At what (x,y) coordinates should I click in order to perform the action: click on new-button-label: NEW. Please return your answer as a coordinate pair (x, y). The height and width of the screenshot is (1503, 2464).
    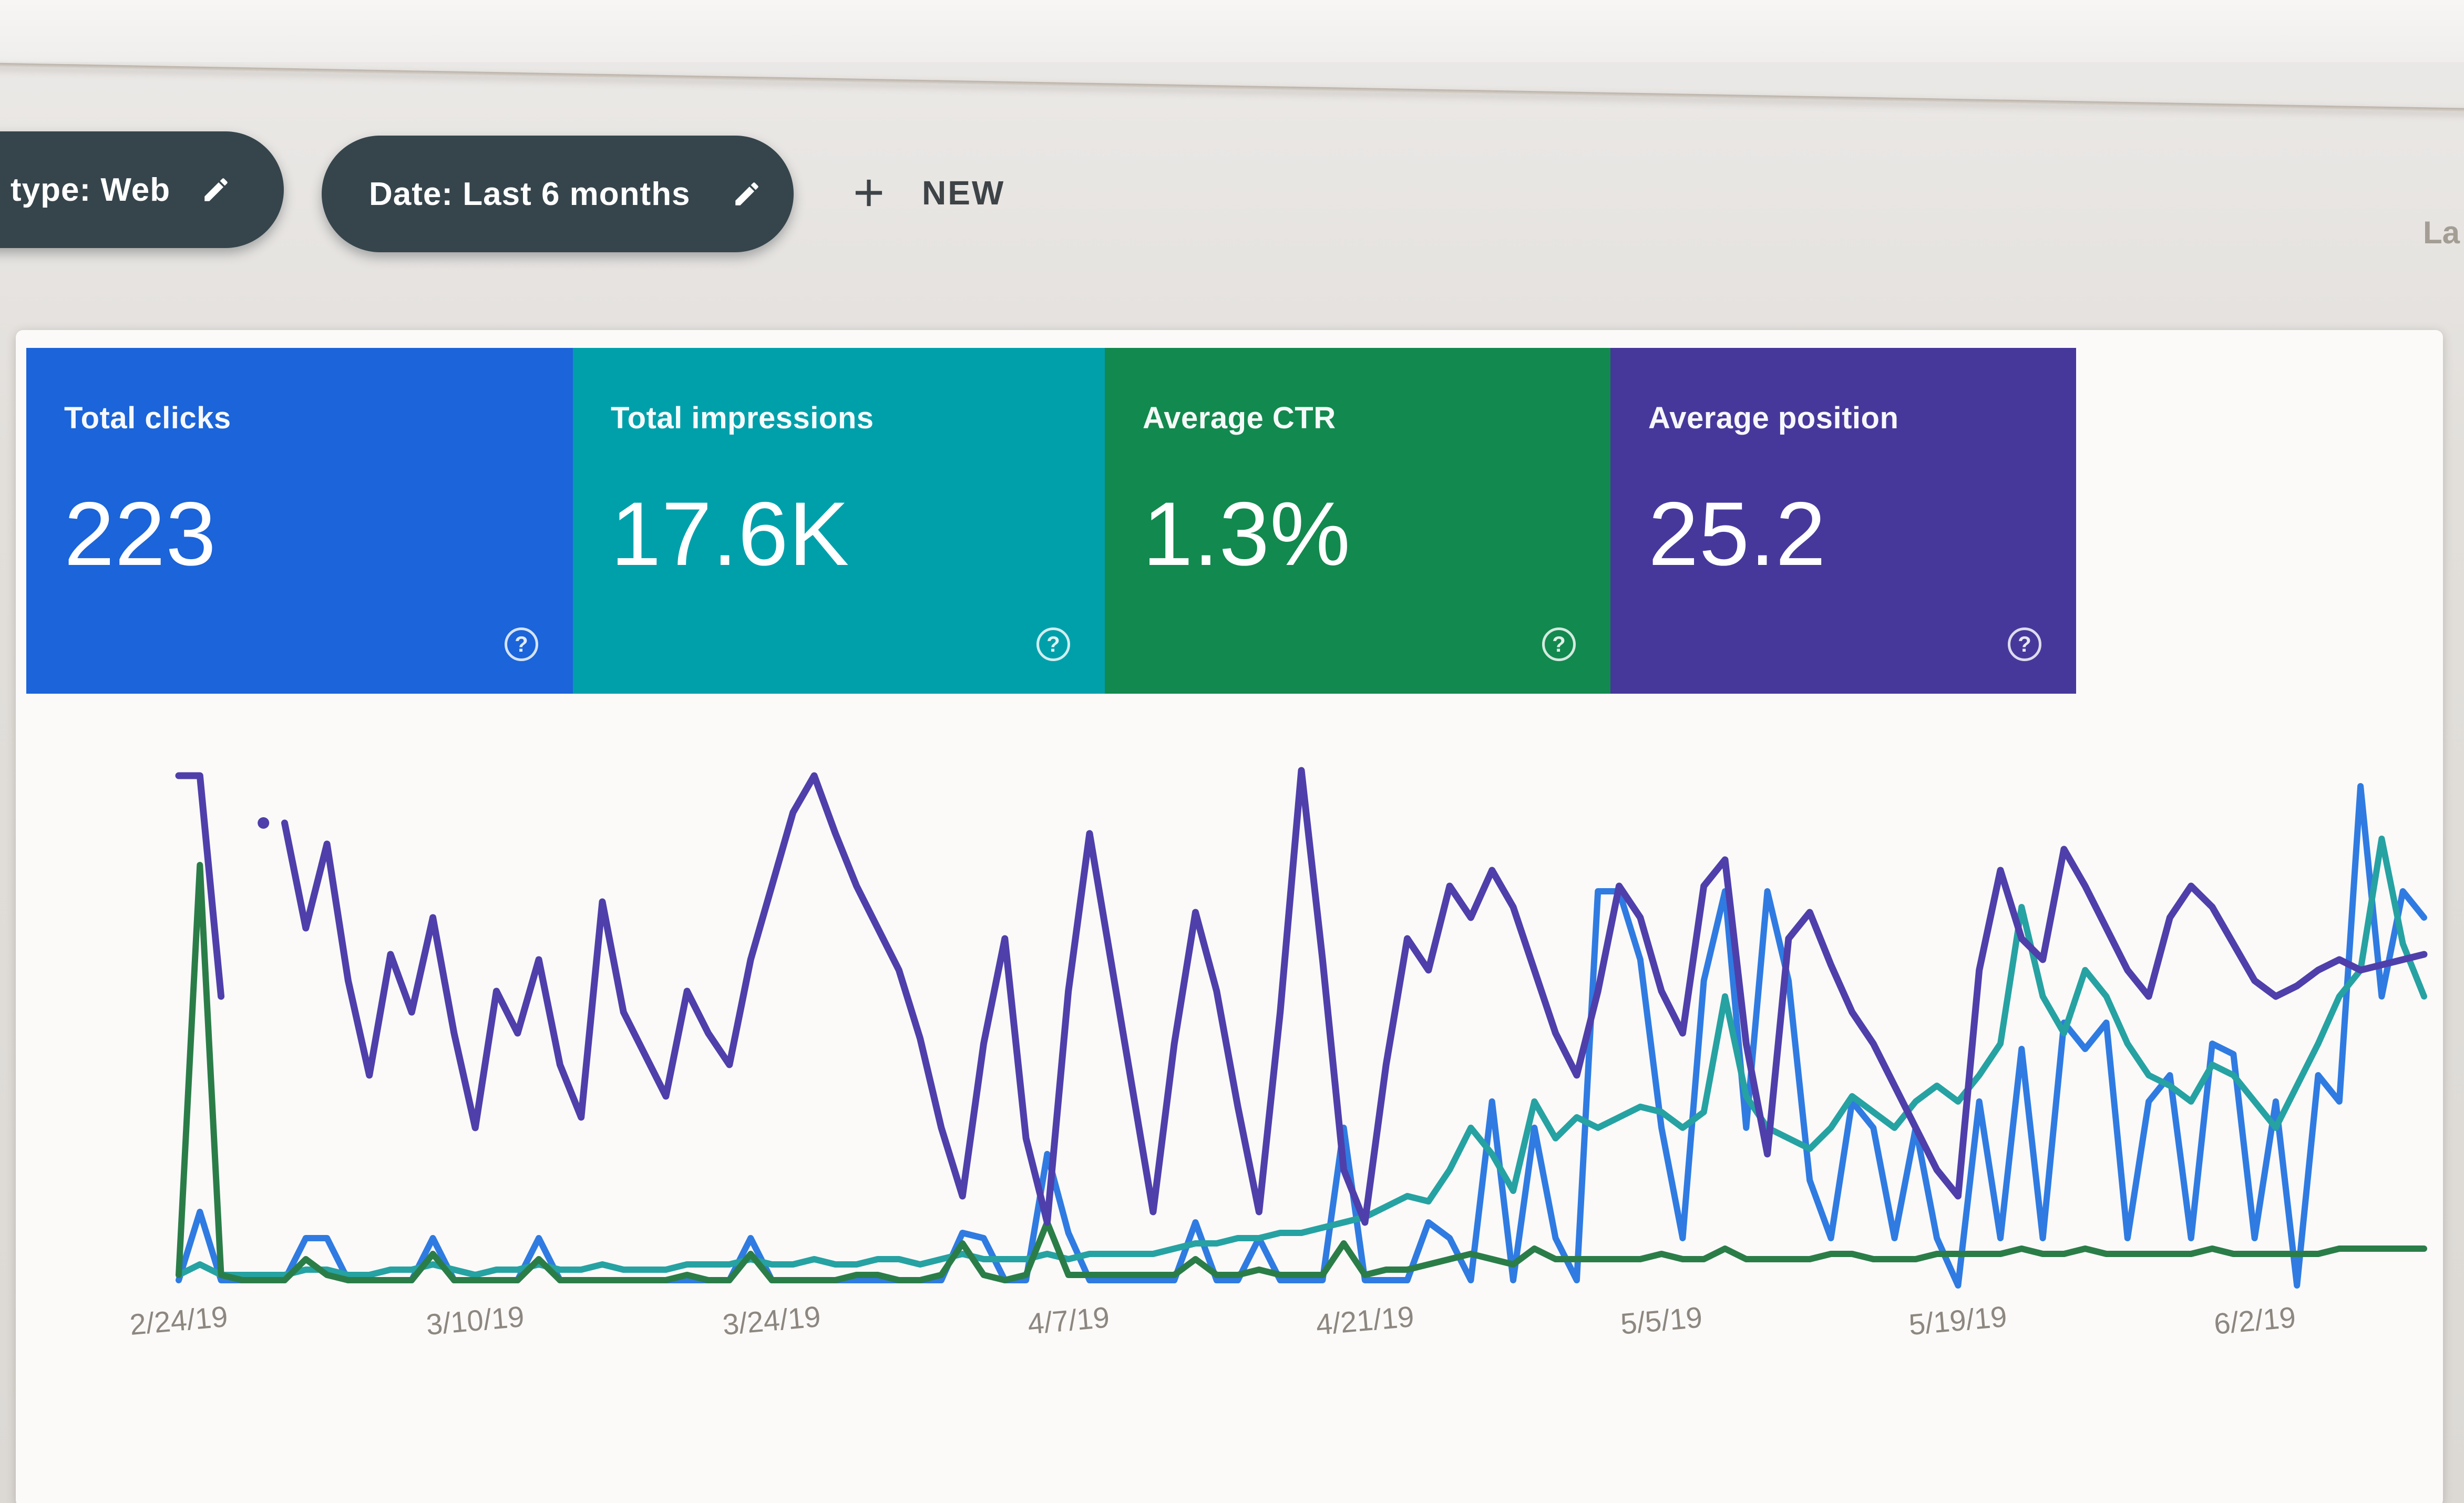
    Looking at the image, I should click on (964, 193).